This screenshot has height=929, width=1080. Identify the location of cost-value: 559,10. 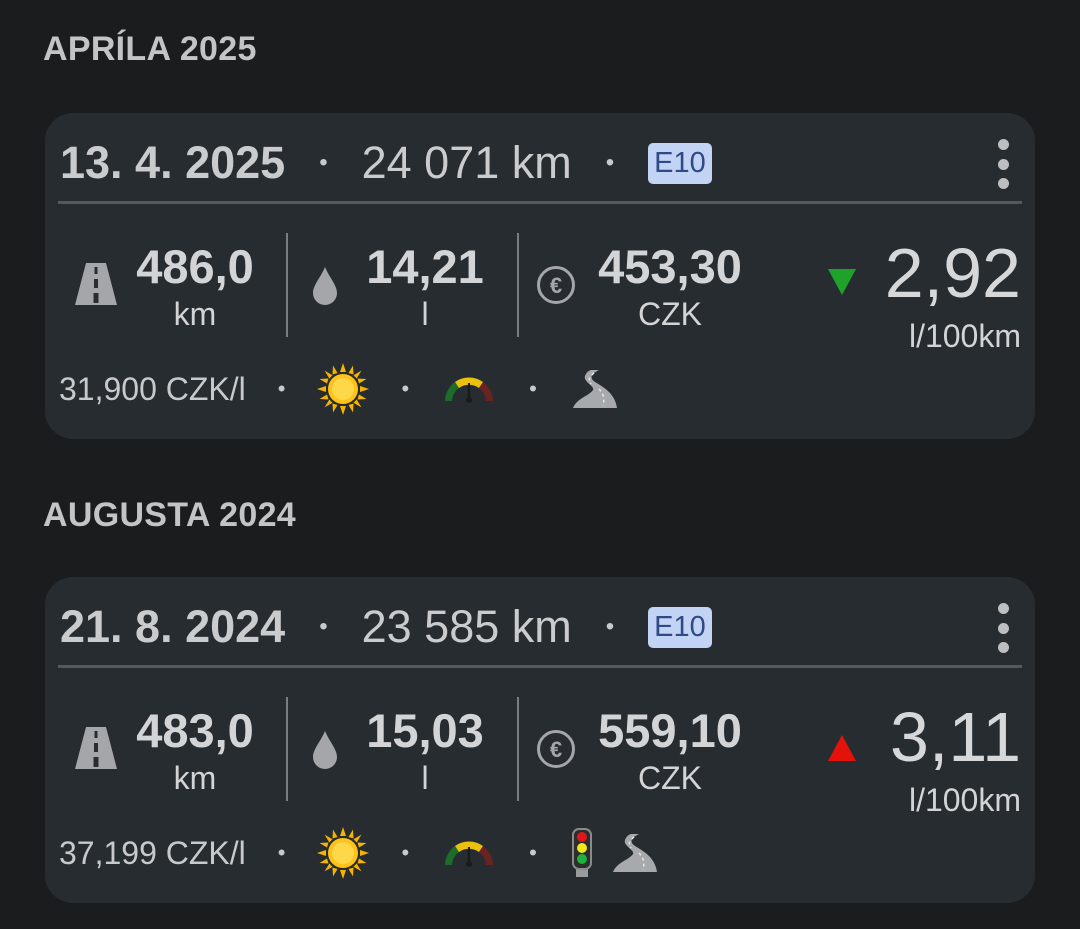
(670, 730).